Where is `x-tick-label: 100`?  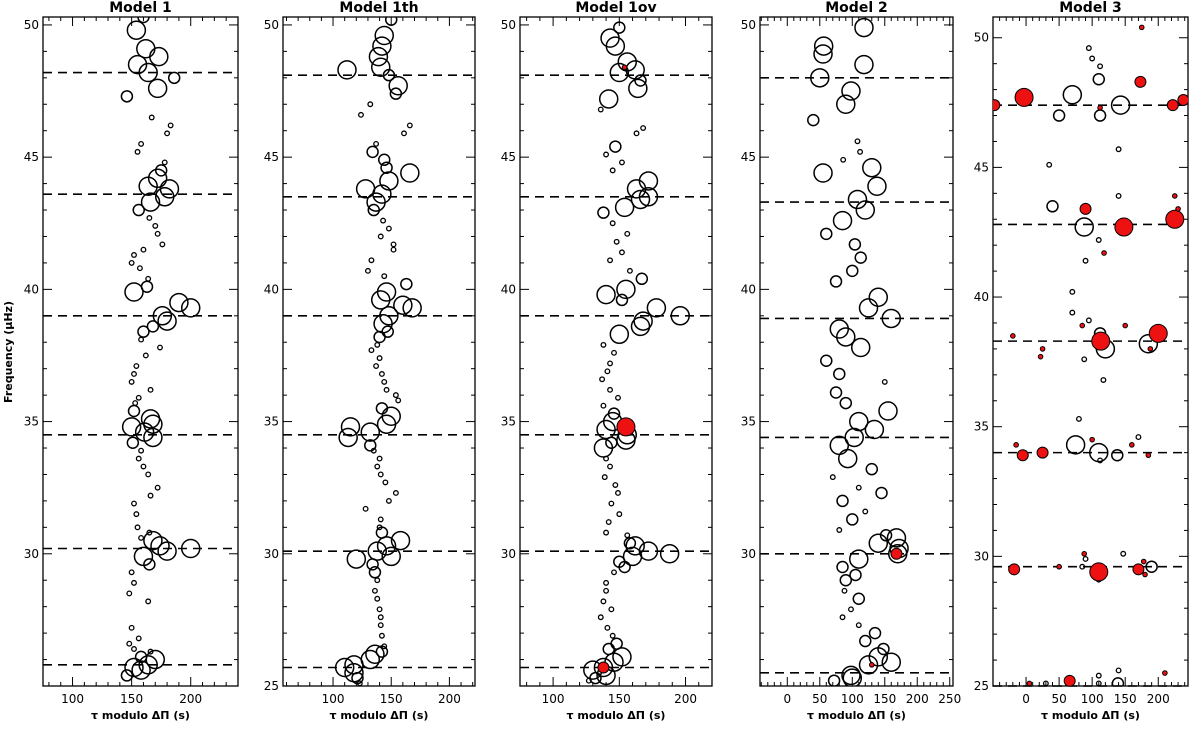
x-tick-label: 100 is located at coordinates (72, 699).